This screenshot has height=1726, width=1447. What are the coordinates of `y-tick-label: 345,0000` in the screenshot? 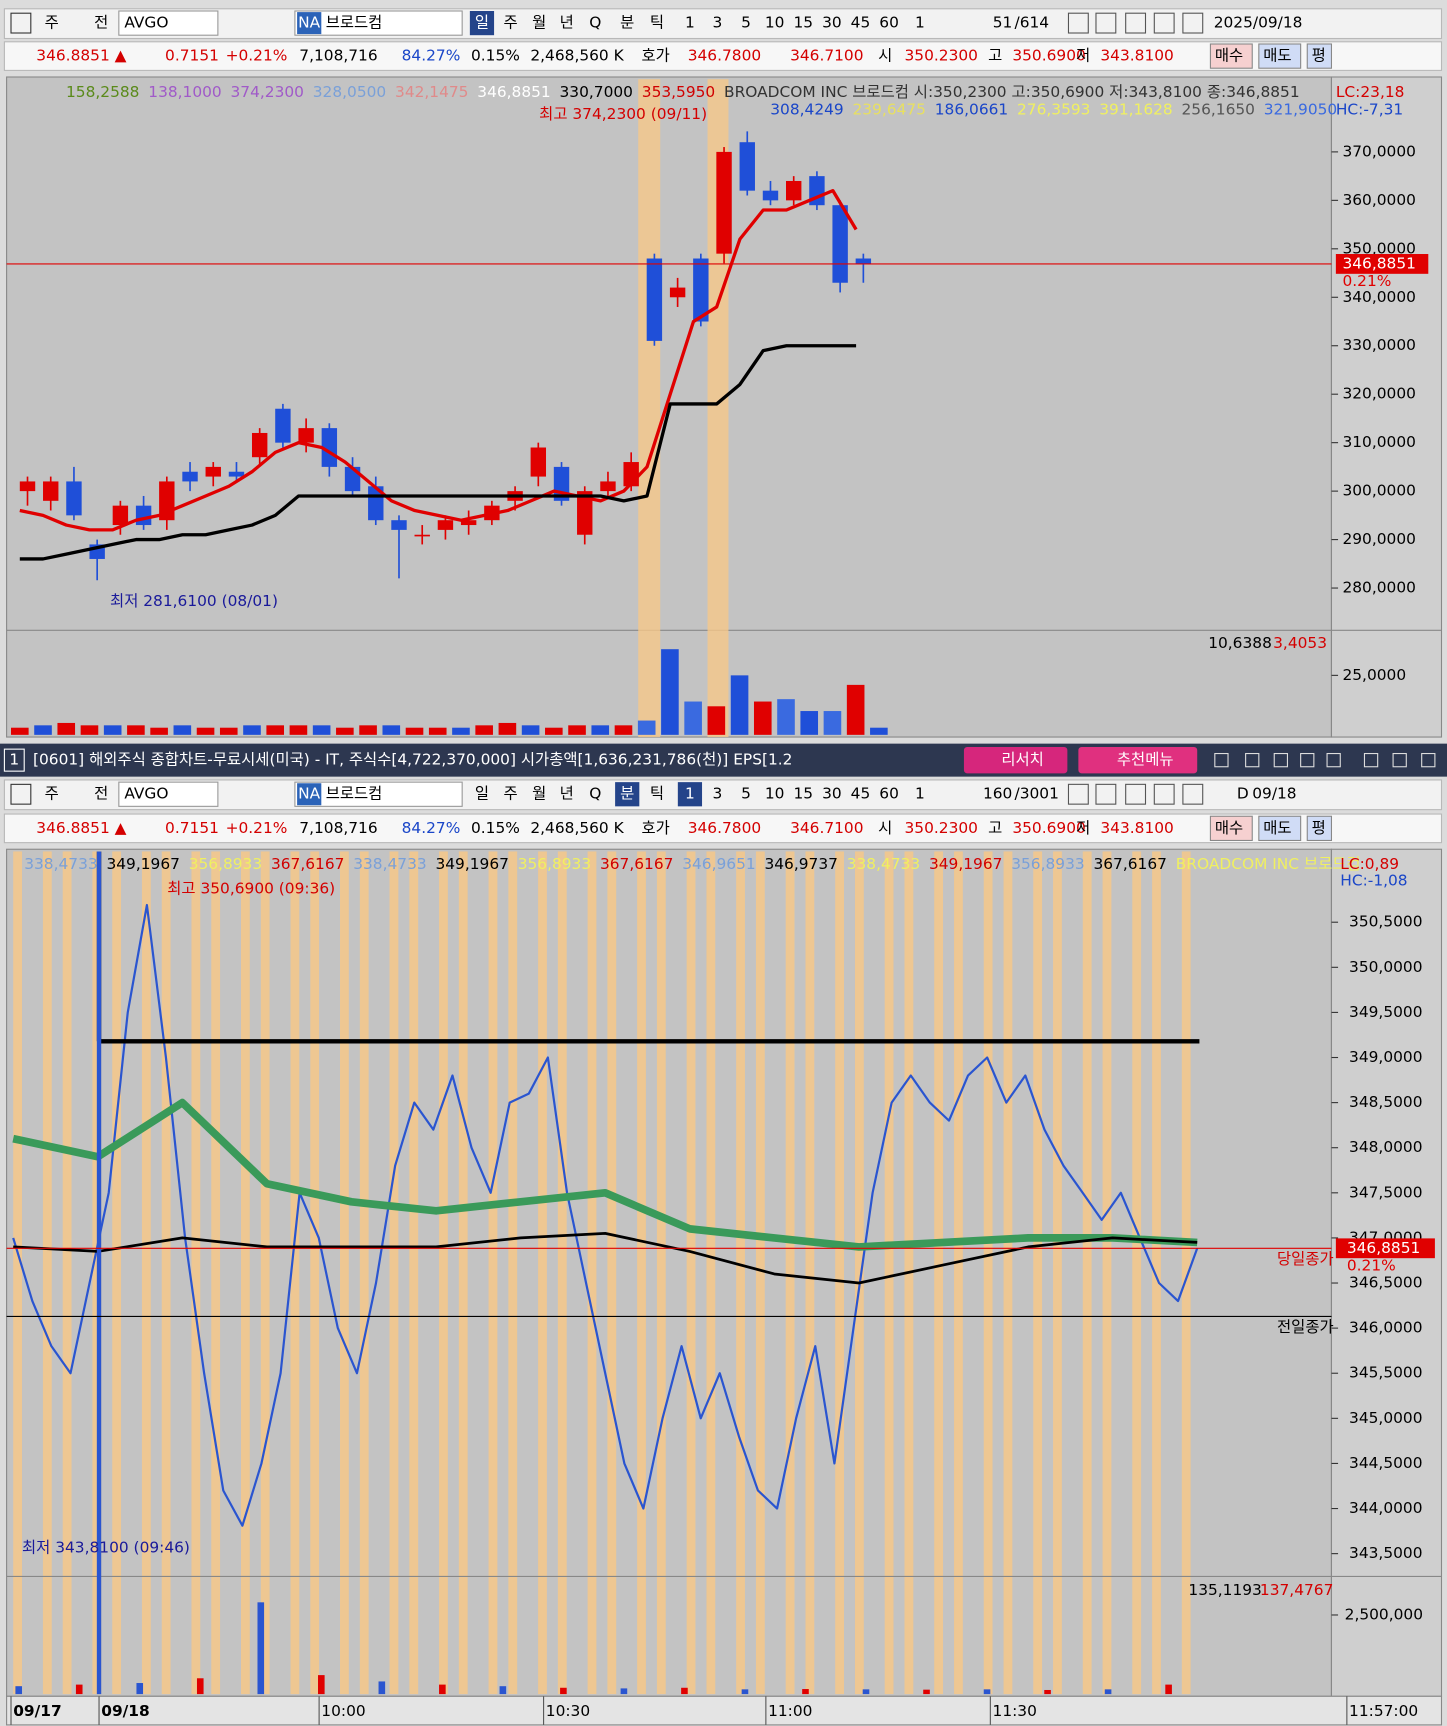 It's located at (1385, 1418).